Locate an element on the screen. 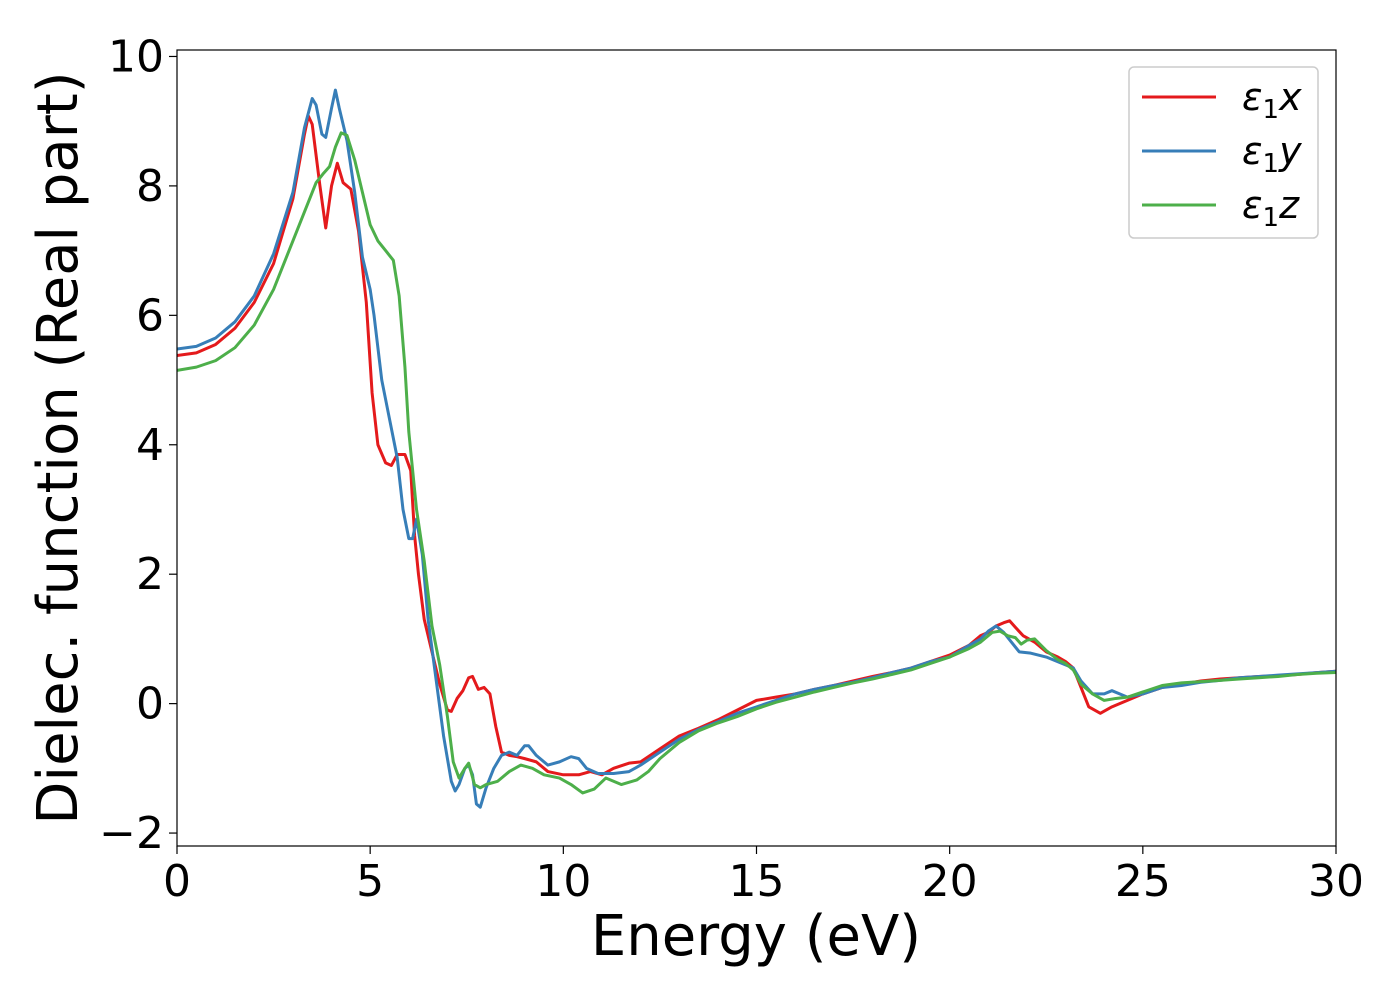  x-tick-label: 0 is located at coordinates (177, 881).